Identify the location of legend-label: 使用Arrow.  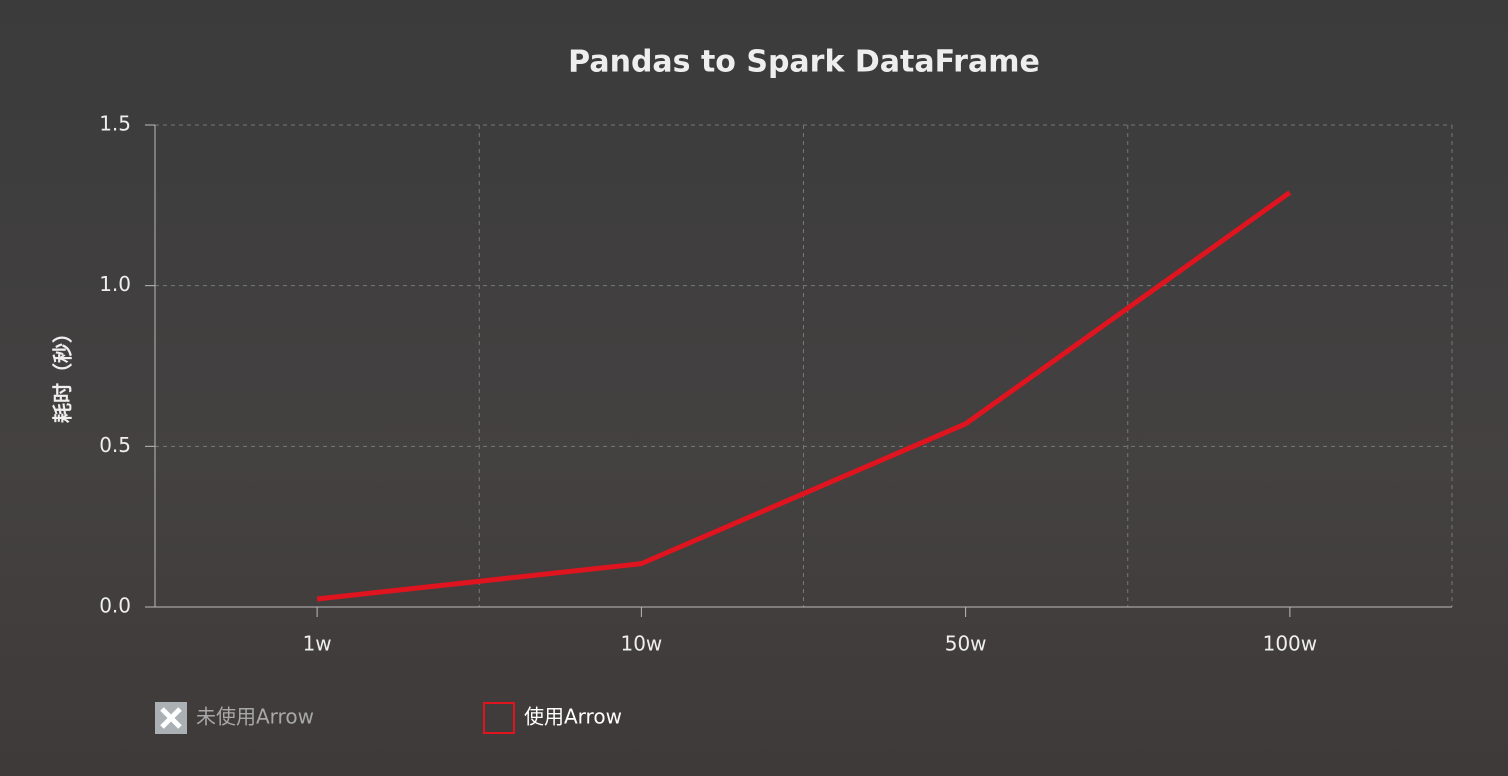
(573, 717).